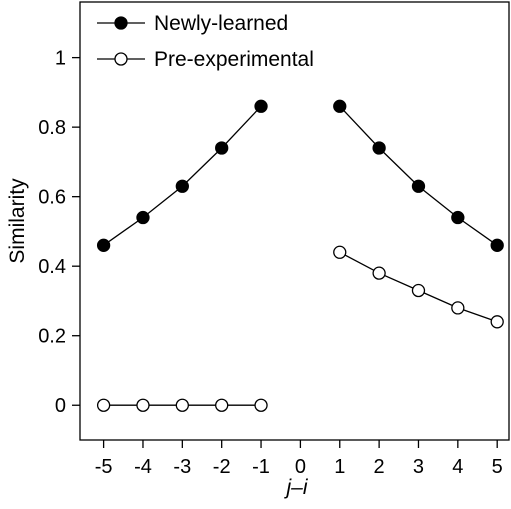  What do you see at coordinates (52, 267) in the screenshot?
I see `y-tick-label: 0.4` at bounding box center [52, 267].